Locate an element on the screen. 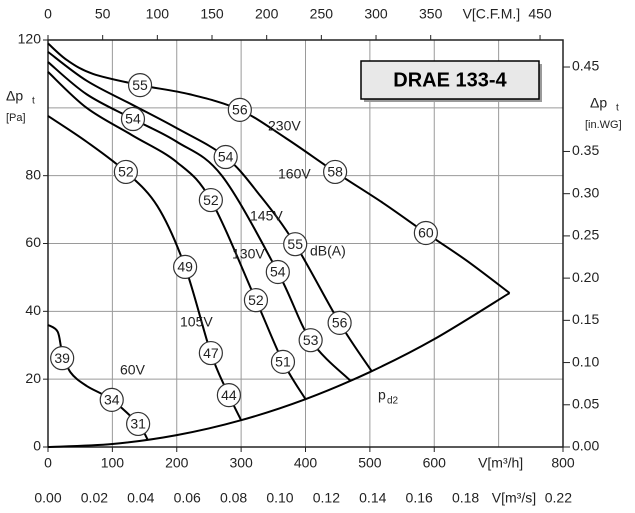 The width and height of the screenshot is (635, 513). db-label: 58 is located at coordinates (335, 172).